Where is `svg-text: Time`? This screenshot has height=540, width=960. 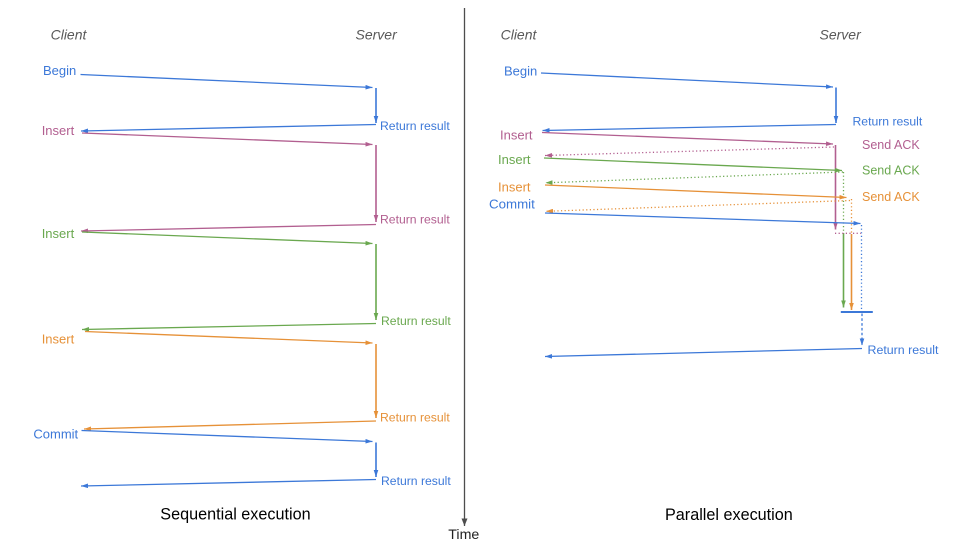
svg-text: Time is located at coordinates (463, 533).